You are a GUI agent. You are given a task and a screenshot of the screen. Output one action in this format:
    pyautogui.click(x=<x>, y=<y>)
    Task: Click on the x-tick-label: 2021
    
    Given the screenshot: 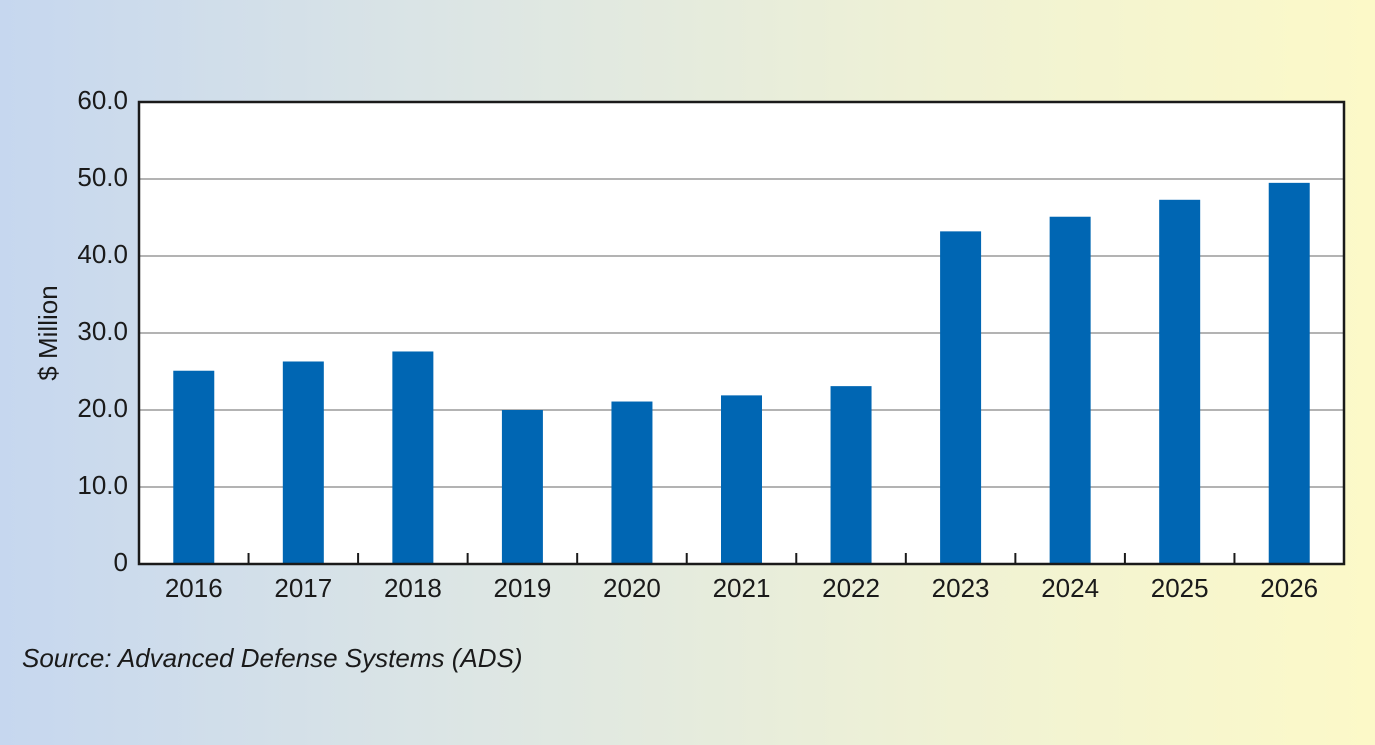 What is the action you would take?
    pyautogui.click(x=742, y=588)
    